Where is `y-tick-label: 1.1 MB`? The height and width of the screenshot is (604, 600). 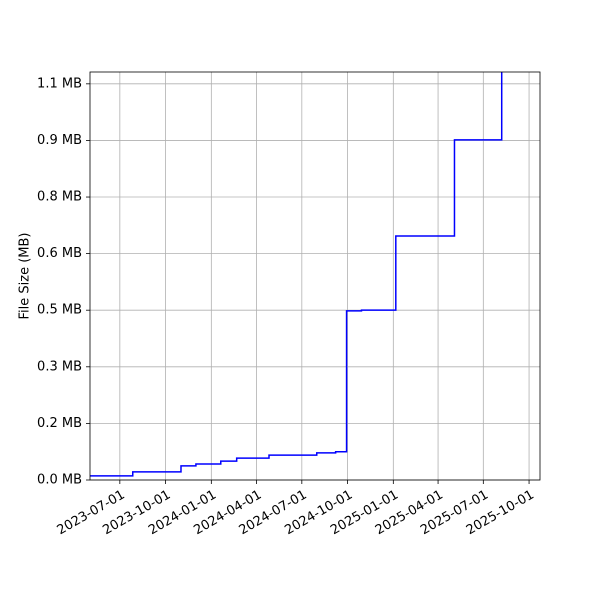 y-tick-label: 1.1 MB is located at coordinates (59, 83).